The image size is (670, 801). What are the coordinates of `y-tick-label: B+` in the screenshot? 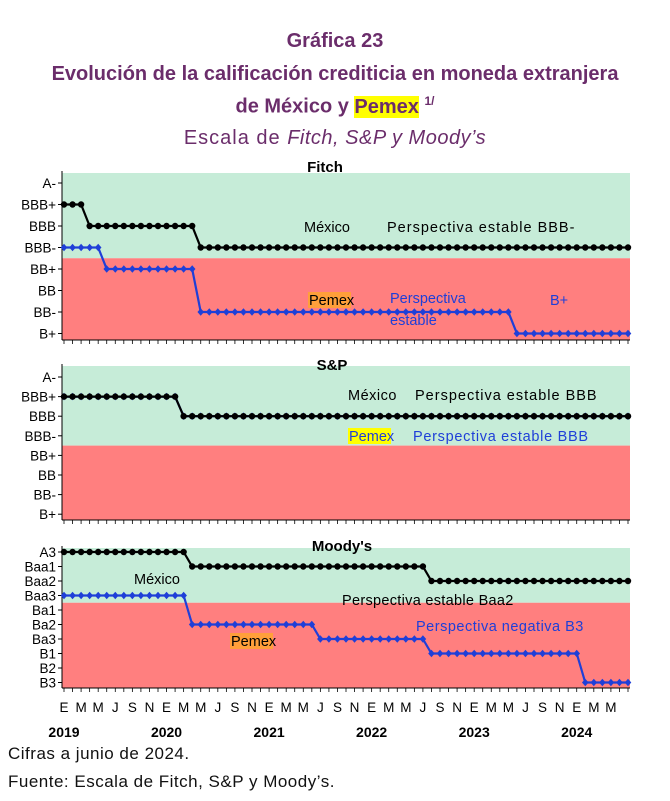 It's located at (47, 334).